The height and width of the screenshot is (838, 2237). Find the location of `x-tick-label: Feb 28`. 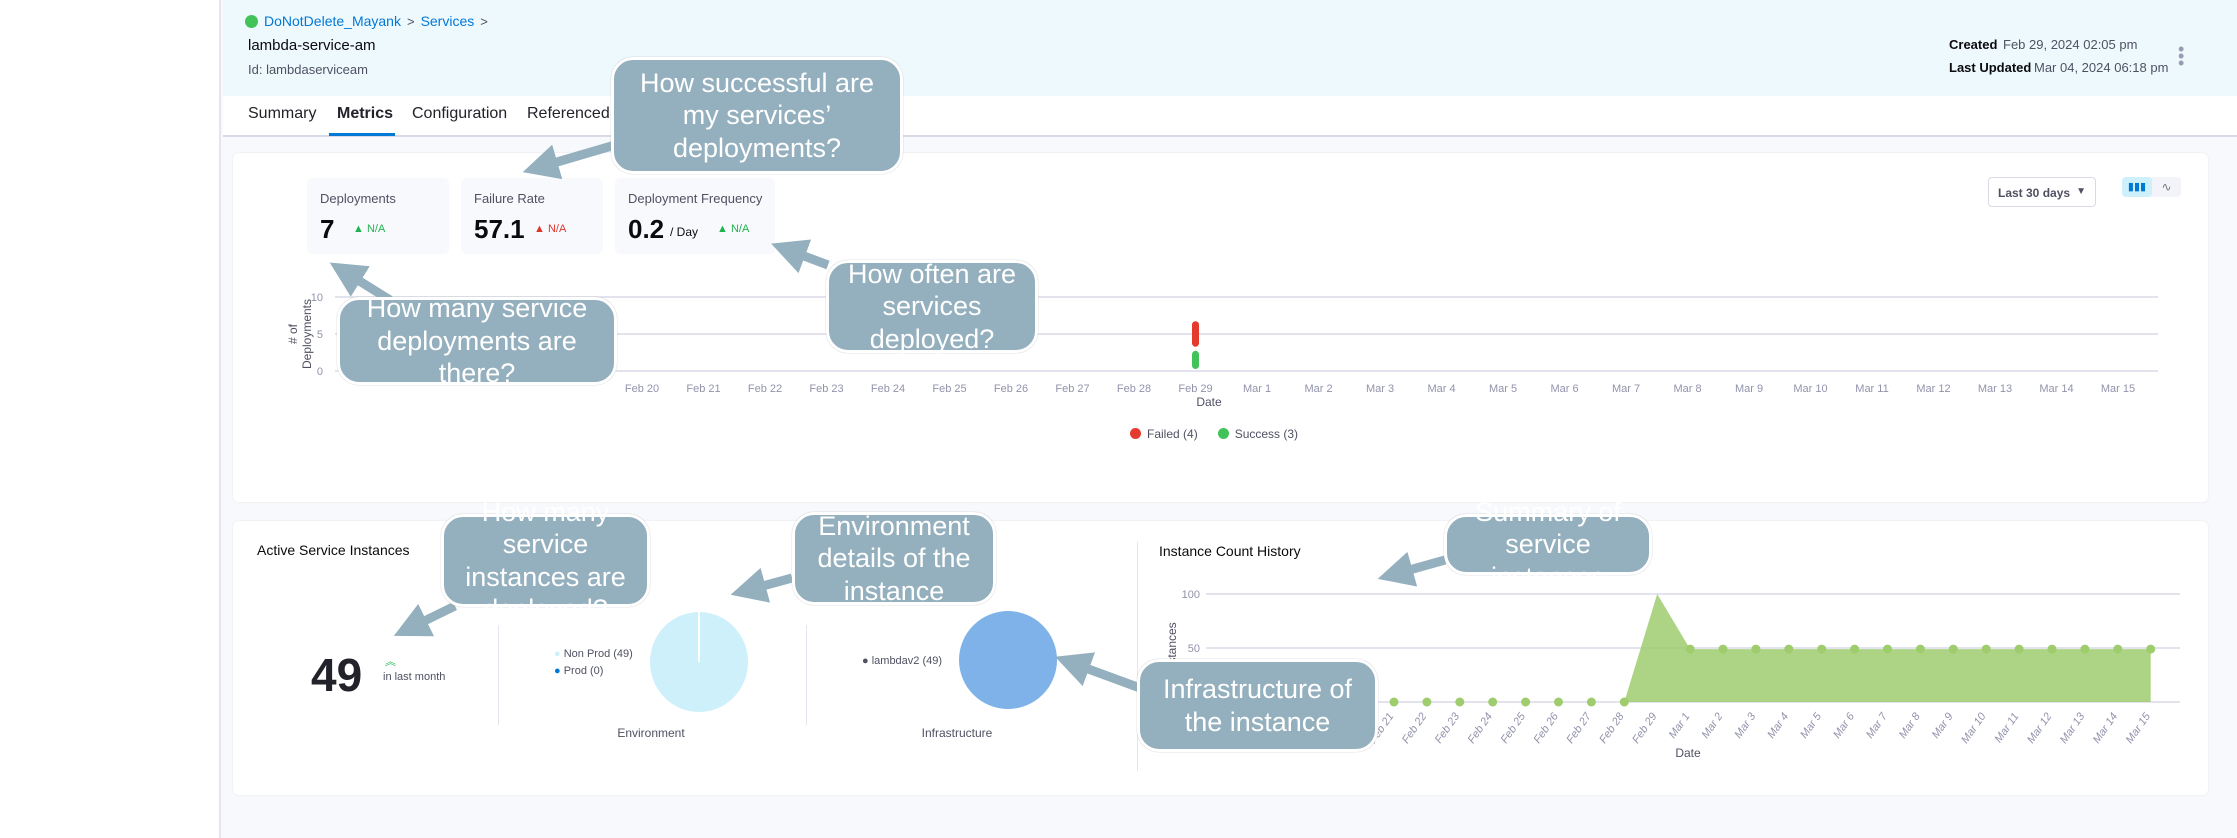

x-tick-label: Feb 28 is located at coordinates (1134, 389).